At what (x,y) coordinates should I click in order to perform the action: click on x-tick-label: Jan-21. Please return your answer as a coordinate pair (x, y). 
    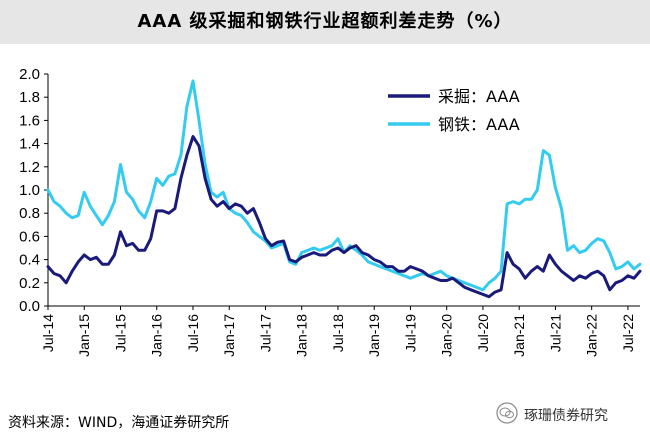
    Looking at the image, I should click on (519, 335).